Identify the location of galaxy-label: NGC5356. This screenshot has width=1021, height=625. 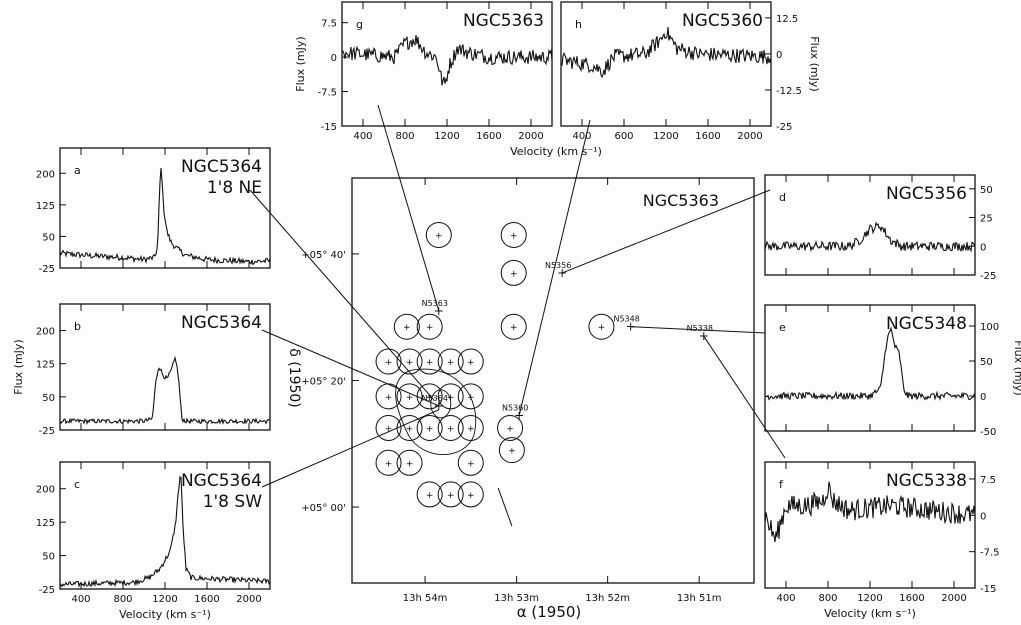
(926, 194).